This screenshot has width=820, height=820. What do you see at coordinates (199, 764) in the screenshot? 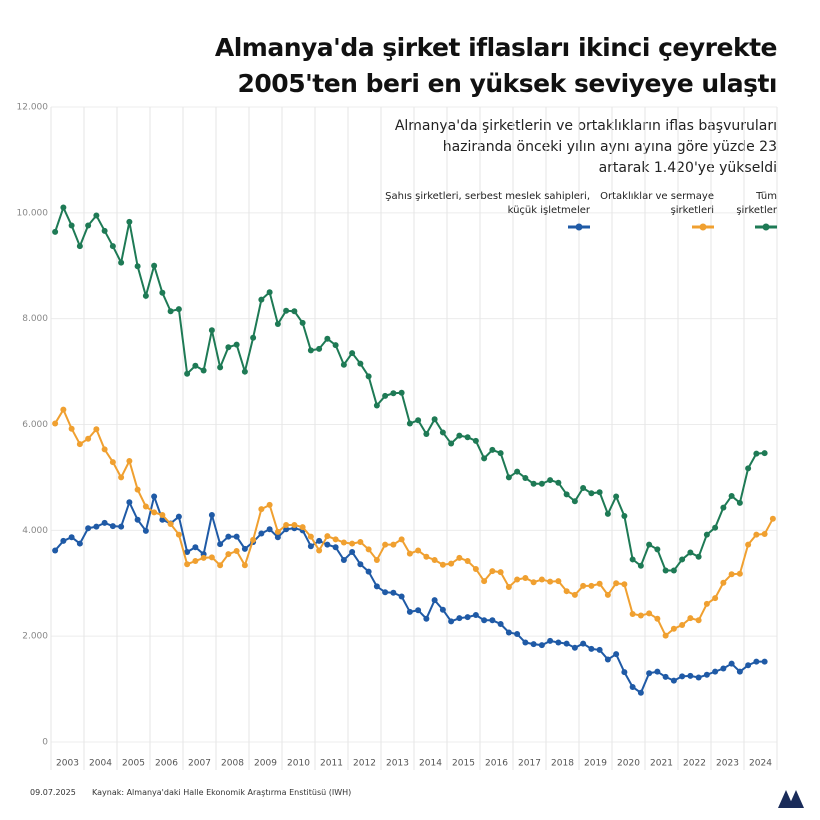
I see `x-tick-label: 2007` at bounding box center [199, 764].